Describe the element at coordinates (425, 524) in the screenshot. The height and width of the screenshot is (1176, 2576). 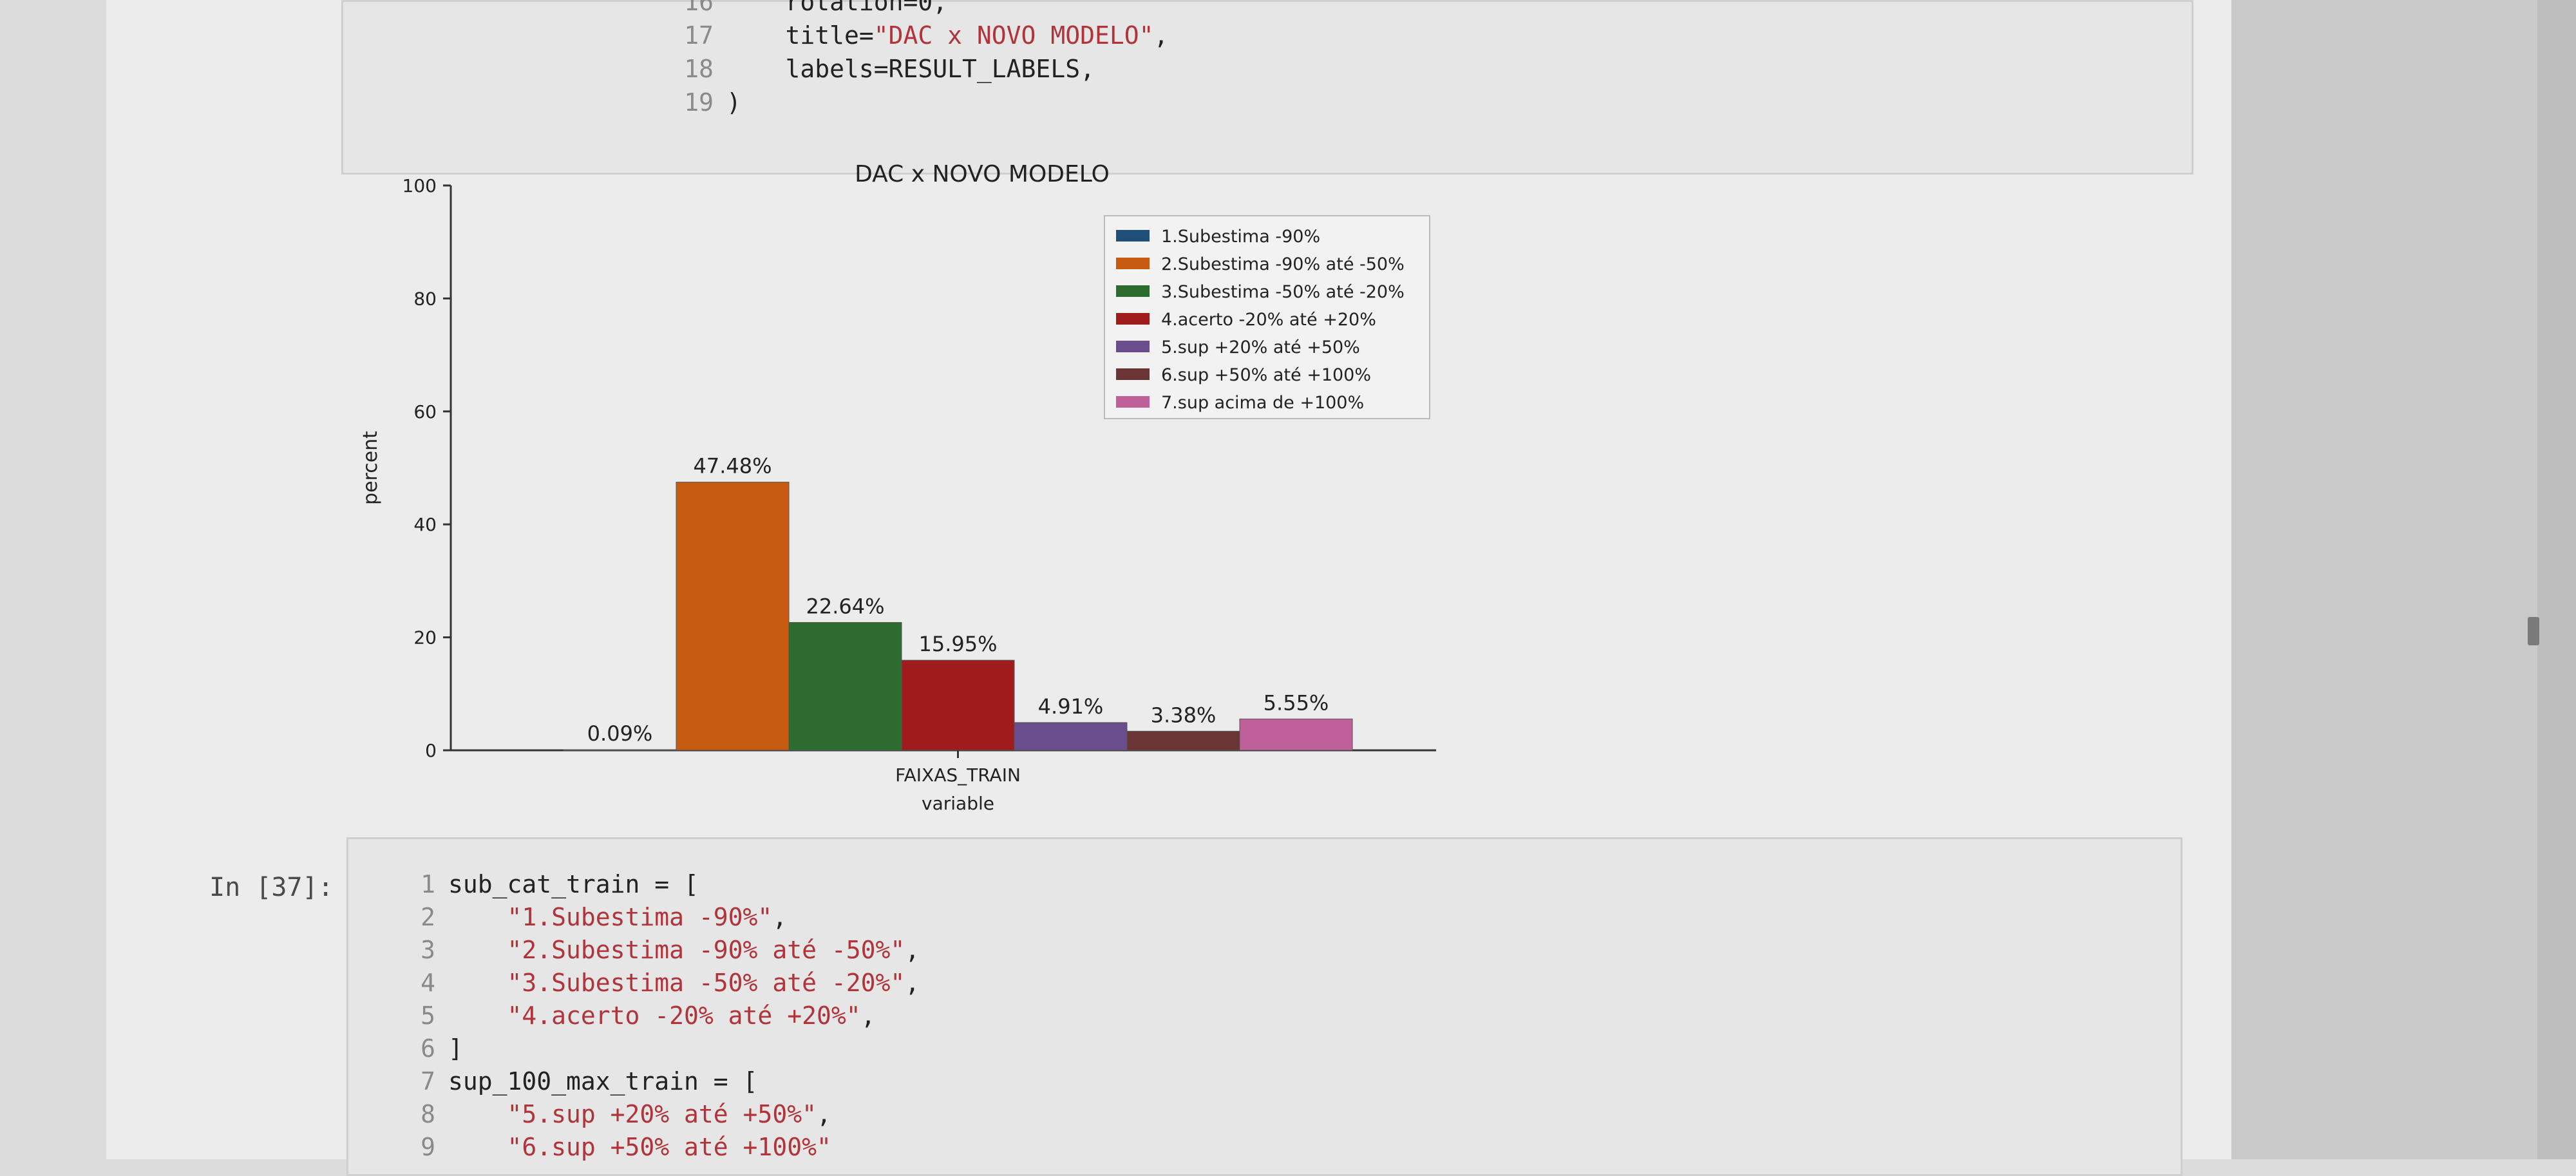
I see `y-tick-label: 40` at that location.